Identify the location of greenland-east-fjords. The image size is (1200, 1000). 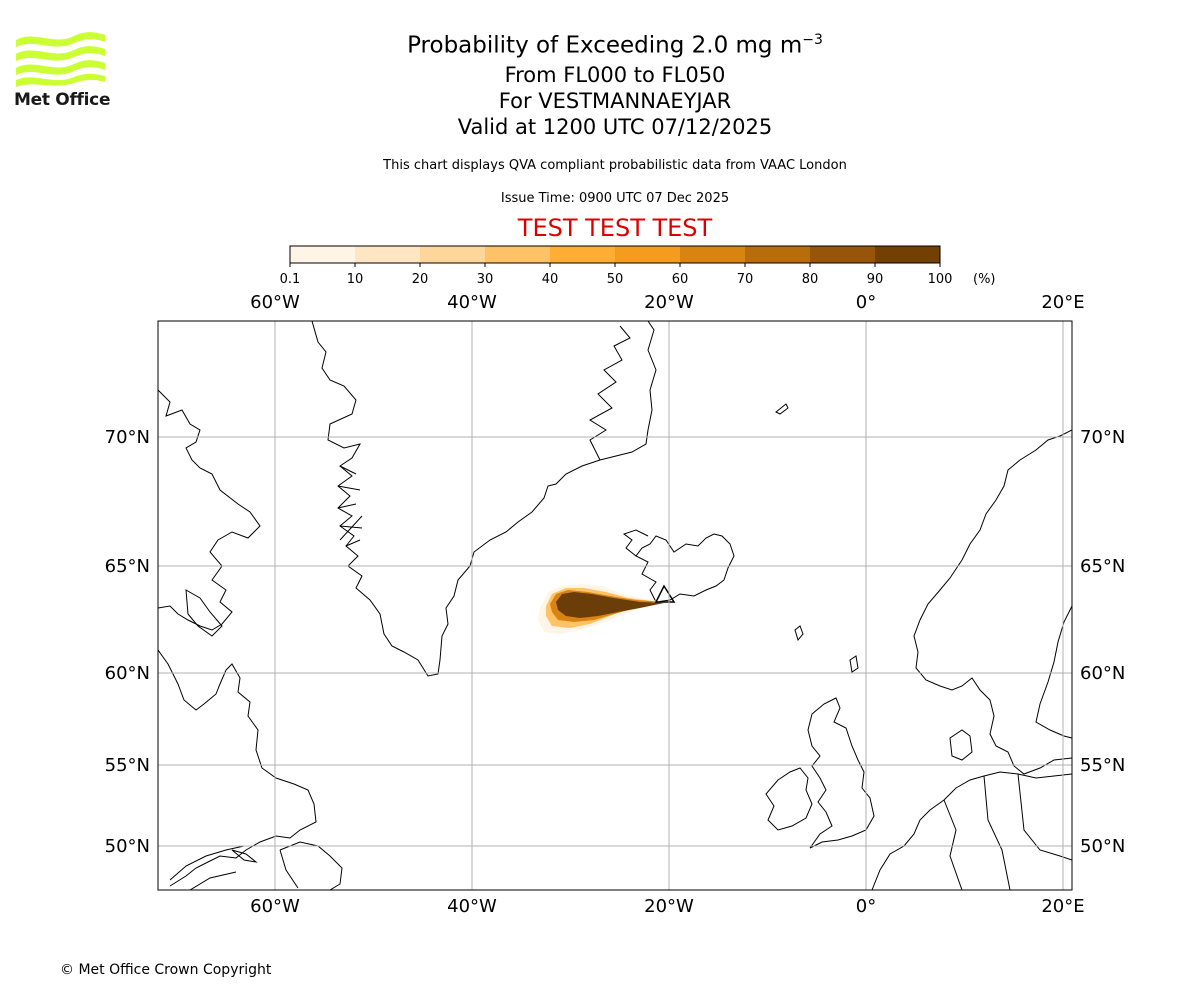
(610, 393).